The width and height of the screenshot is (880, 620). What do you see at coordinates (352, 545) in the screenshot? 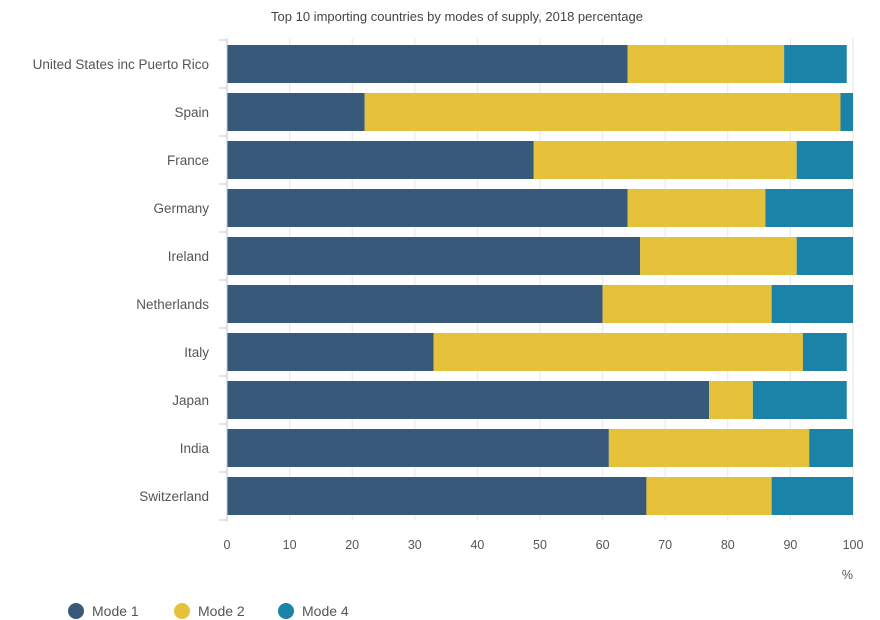
I see `x-tick-label-20: 20` at bounding box center [352, 545].